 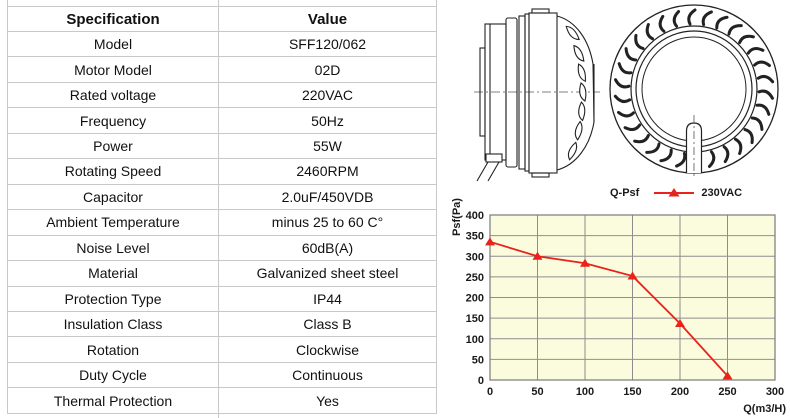 What do you see at coordinates (625, 193) in the screenshot?
I see `chart-title: Q-Psf` at bounding box center [625, 193].